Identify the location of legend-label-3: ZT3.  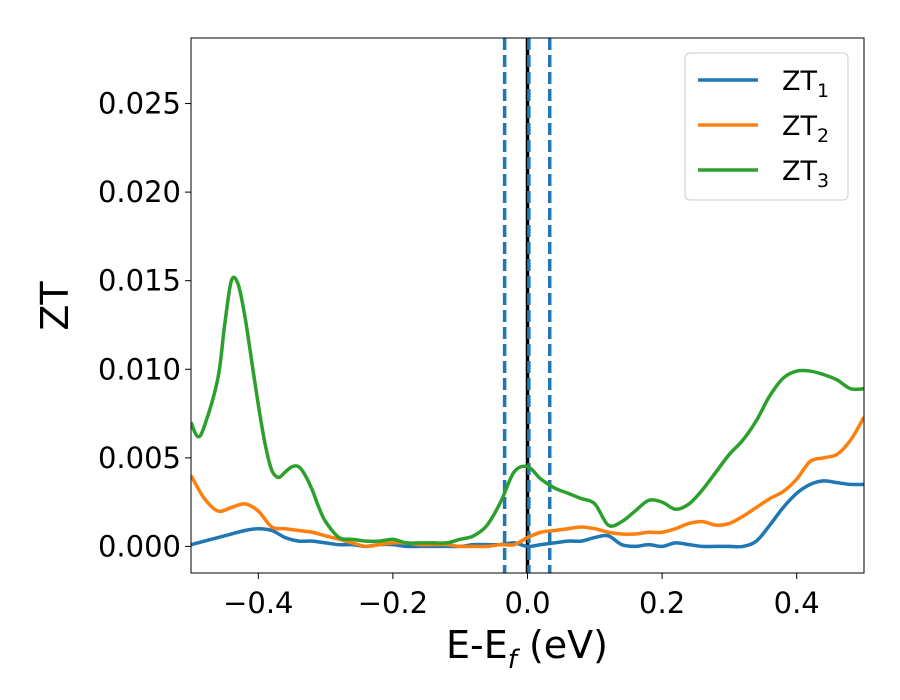
(805, 174).